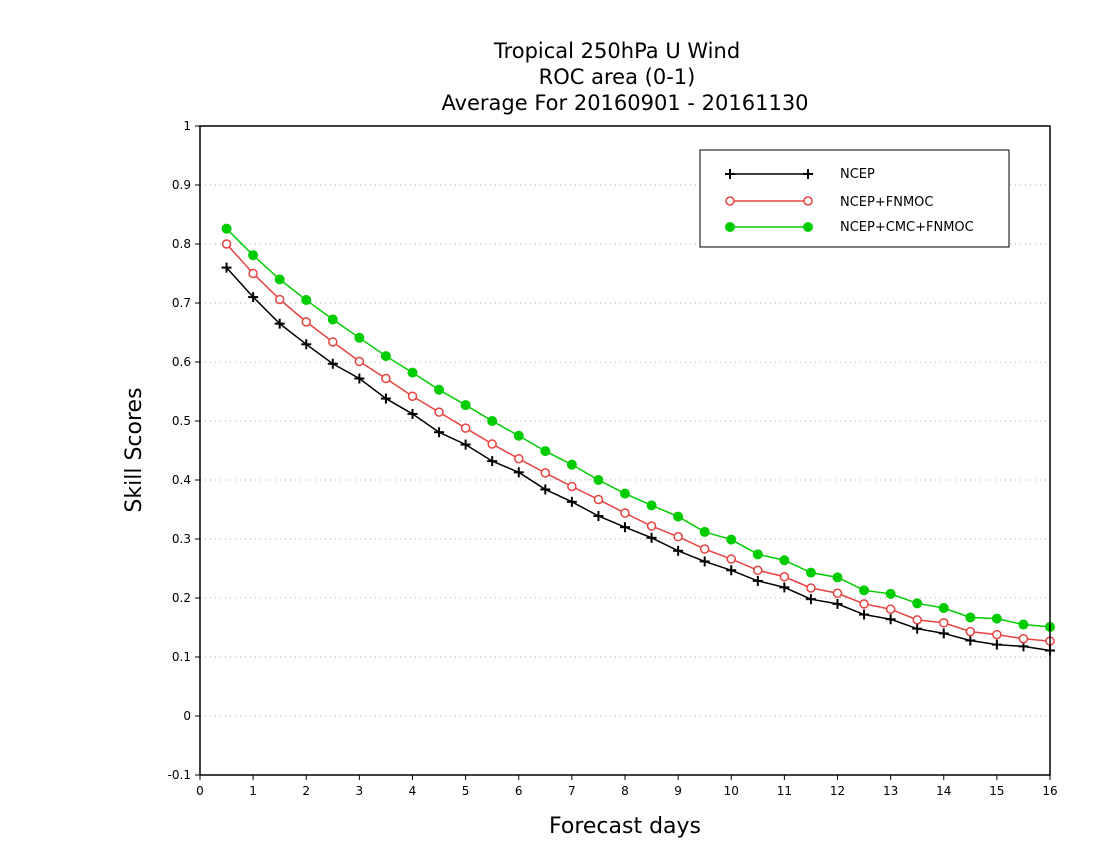 This screenshot has height=850, width=1100. Describe the element at coordinates (886, 202) in the screenshot. I see `legend-label-ncep-fnmoc: NCEP+FNMOC` at that location.